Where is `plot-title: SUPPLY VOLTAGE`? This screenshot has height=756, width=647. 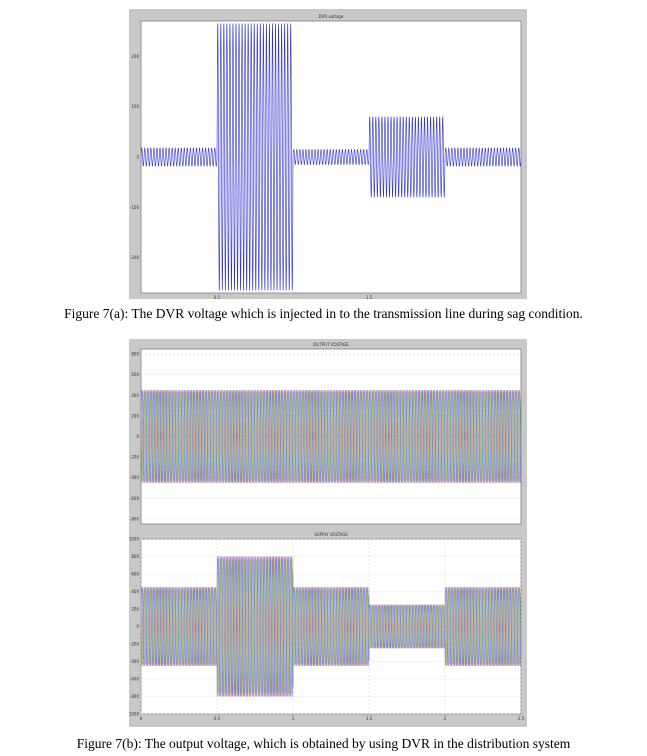
plot-title: SUPPLY VOLTAGE is located at coordinates (331, 534).